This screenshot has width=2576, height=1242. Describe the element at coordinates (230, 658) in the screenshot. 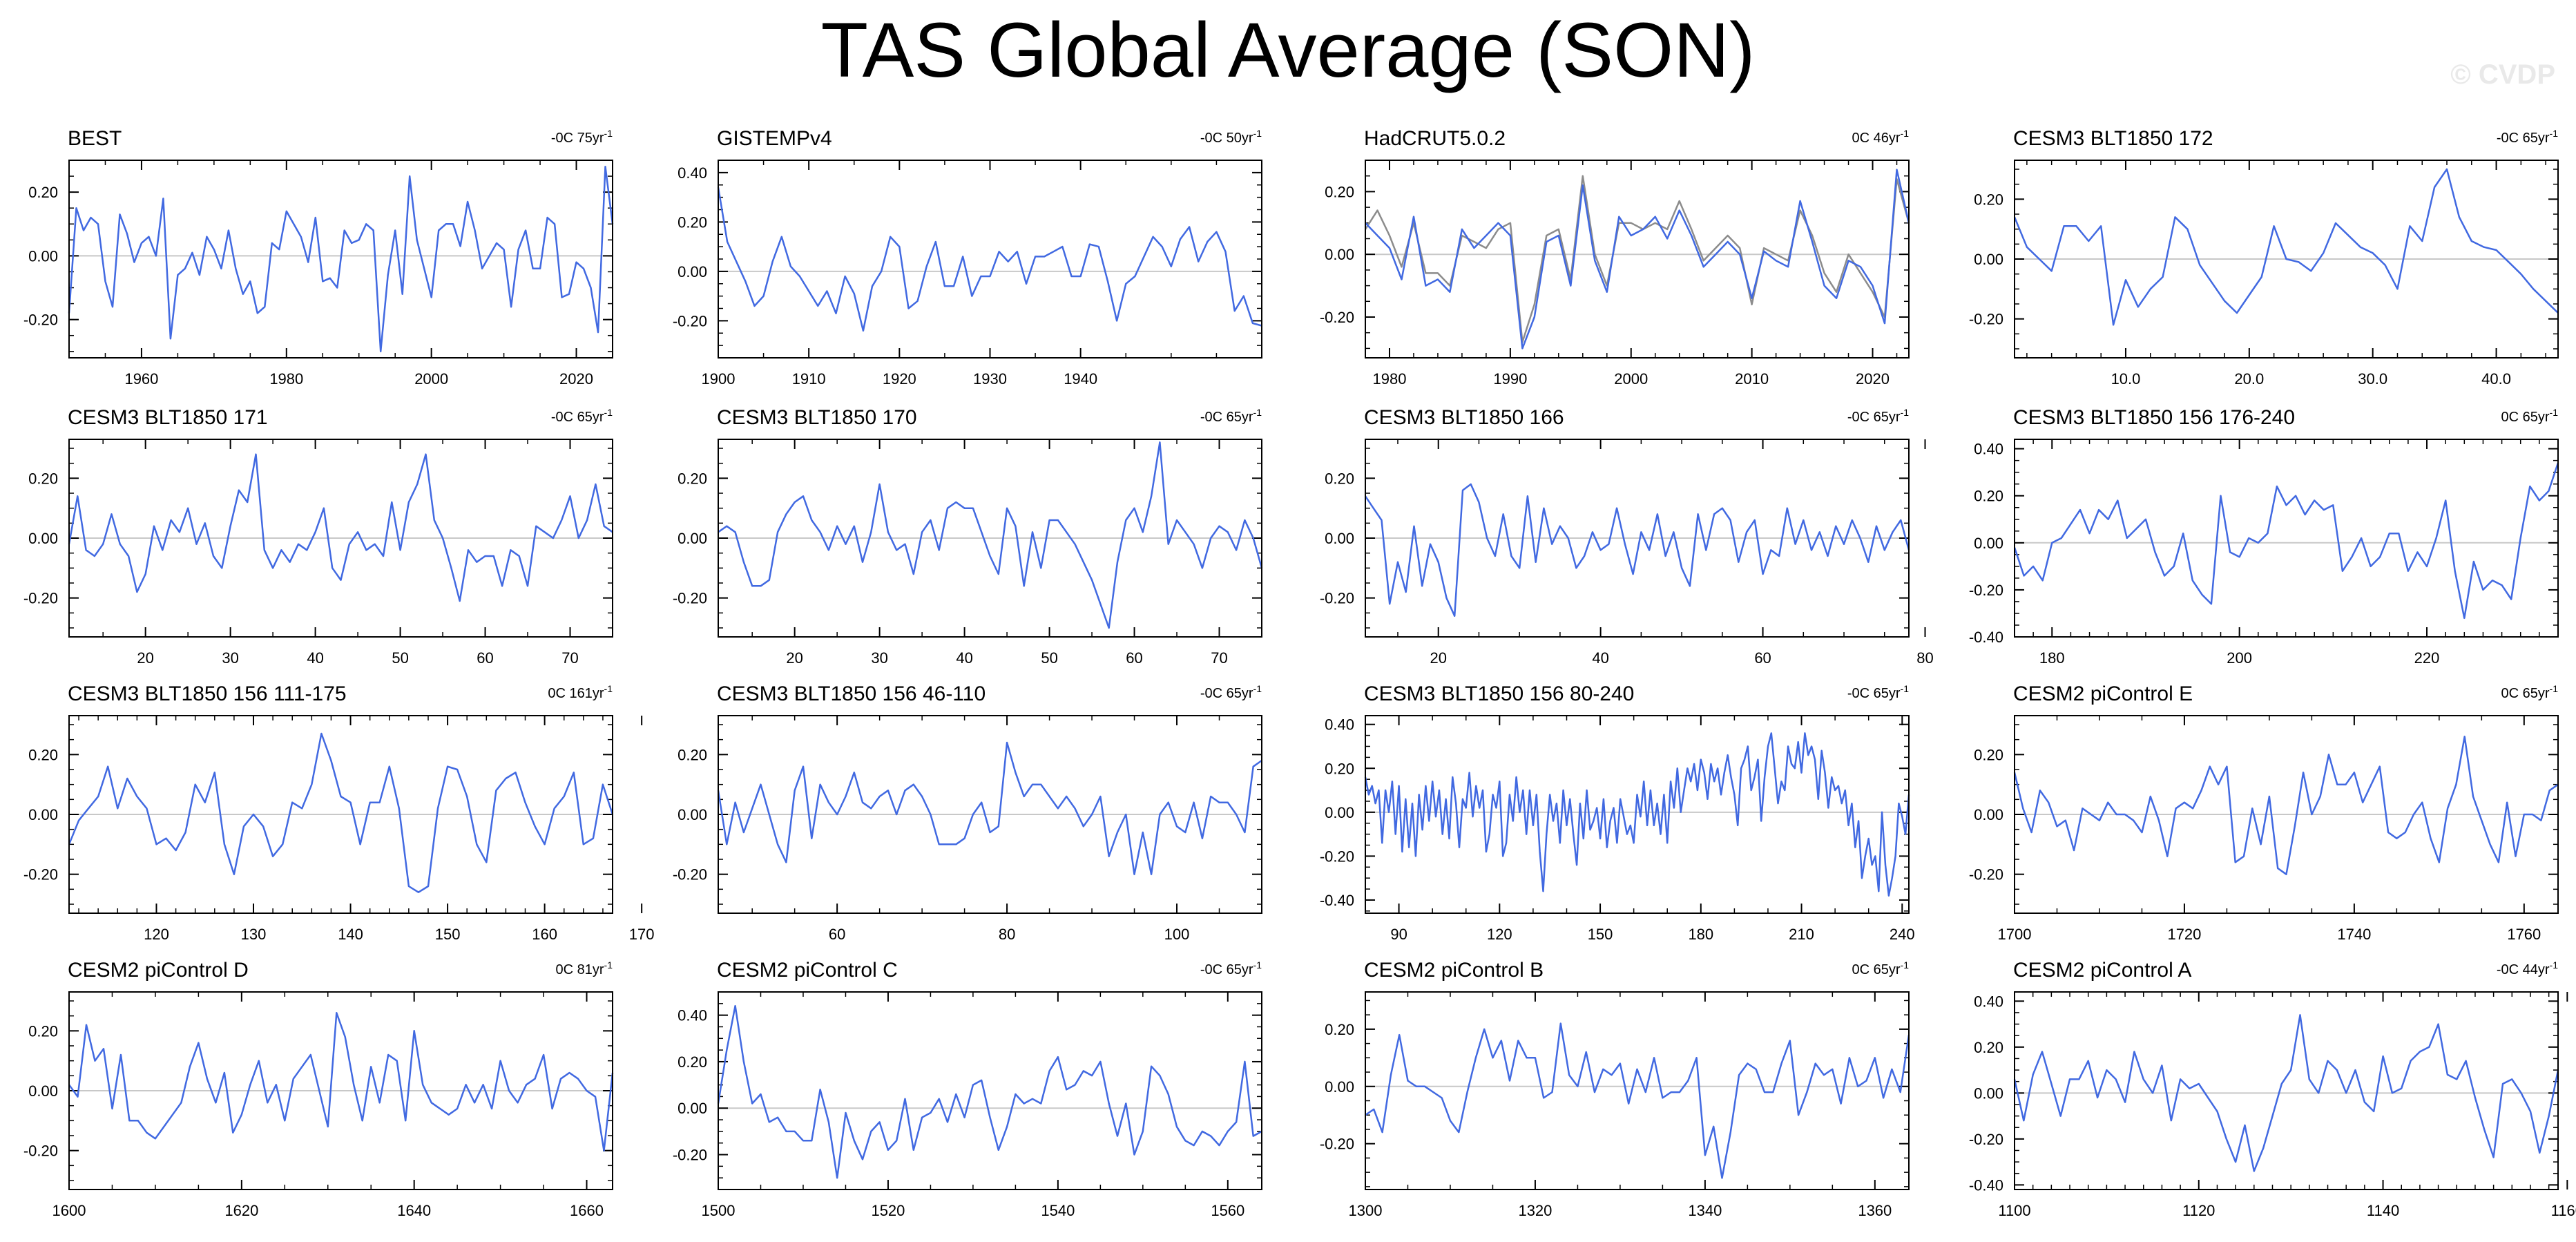

I see `x-tick-label: 30` at that location.